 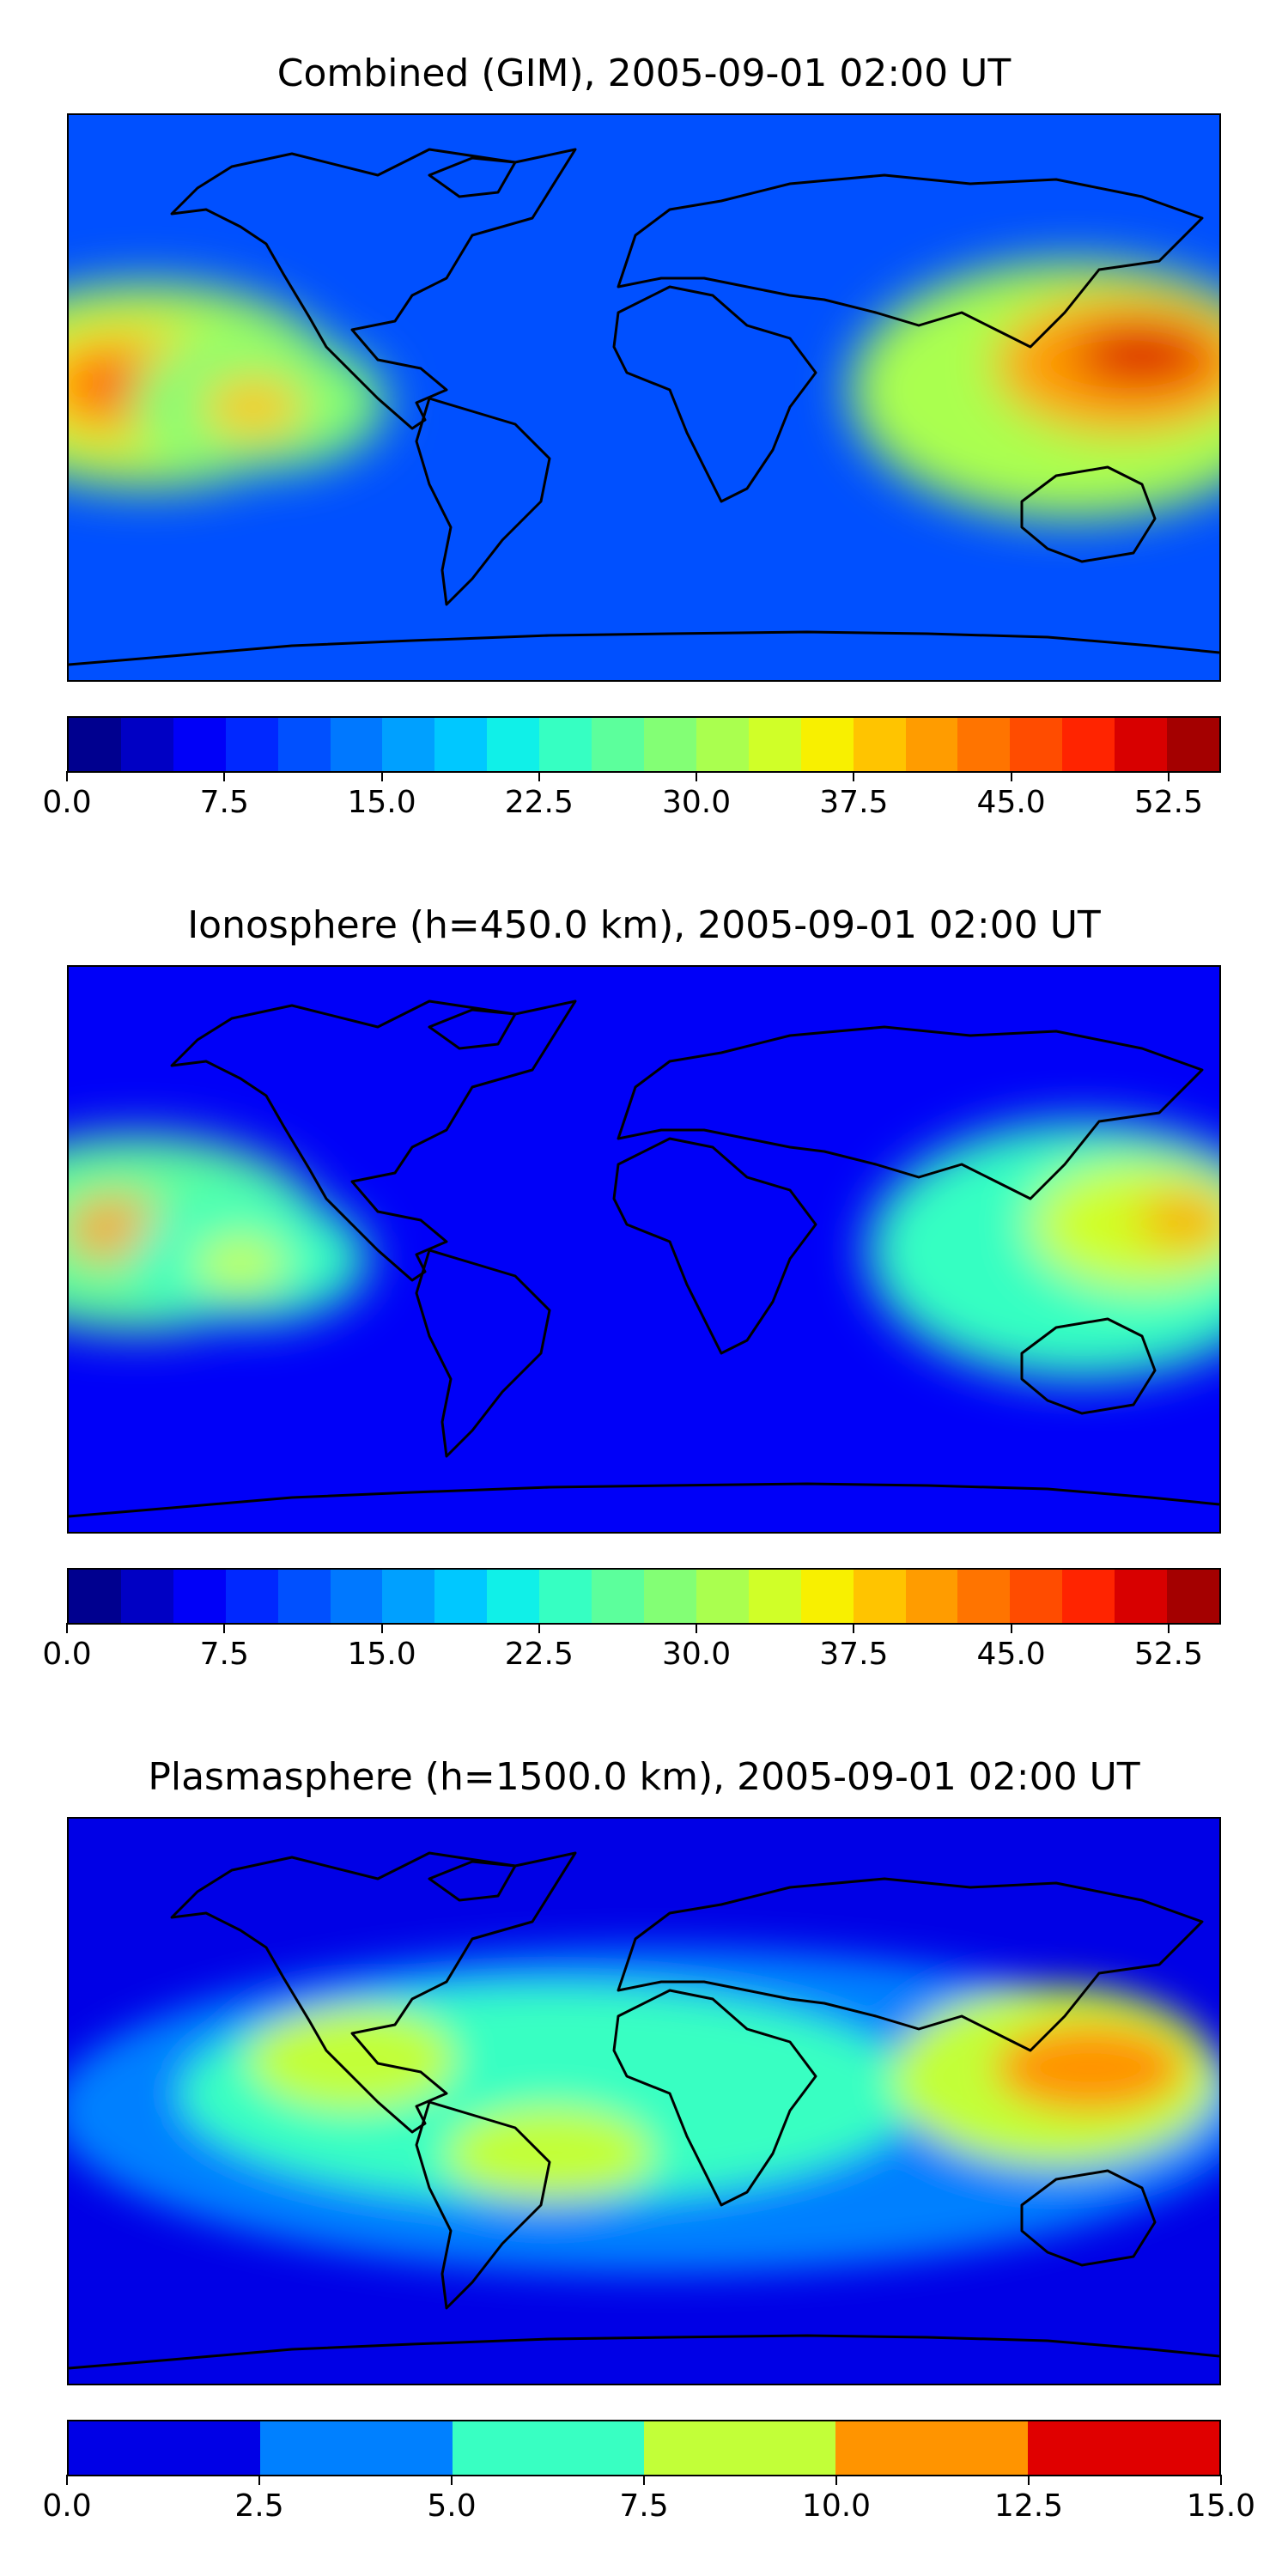 I want to click on coast-africa, so click(x=715, y=2098).